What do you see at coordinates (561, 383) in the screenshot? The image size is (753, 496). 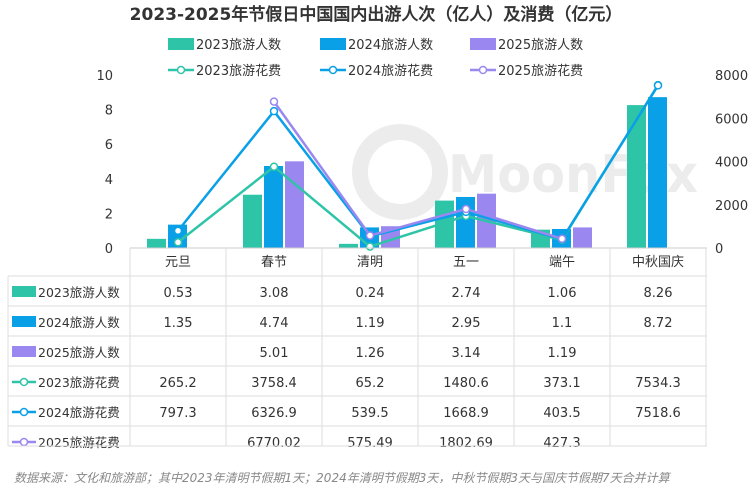 I see `table-cell: 373.1` at bounding box center [561, 383].